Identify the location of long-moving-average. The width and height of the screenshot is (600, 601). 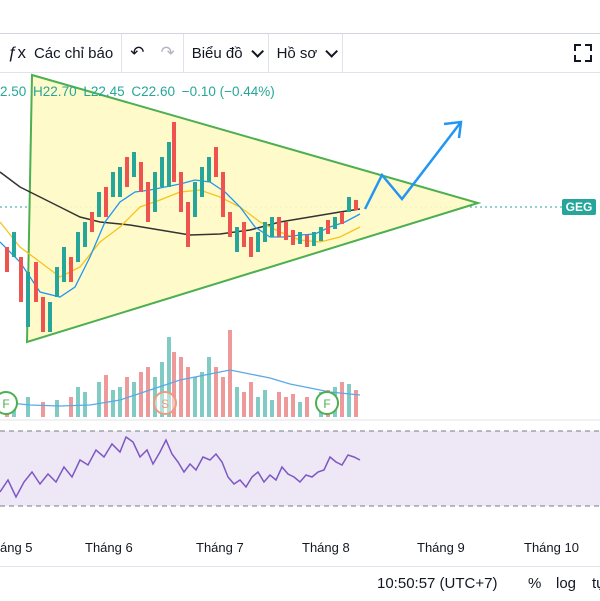
(180, 203).